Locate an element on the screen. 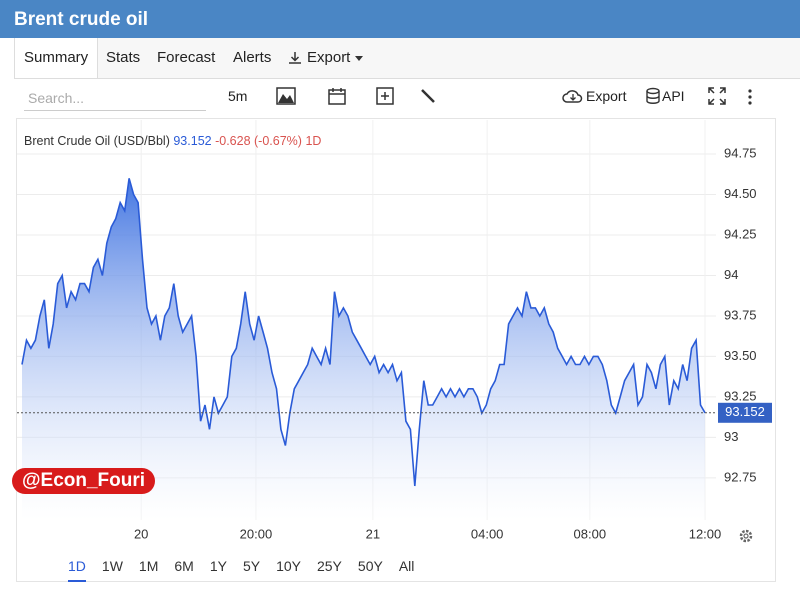 The height and width of the screenshot is (598, 800). range-button: All is located at coordinates (406, 566).